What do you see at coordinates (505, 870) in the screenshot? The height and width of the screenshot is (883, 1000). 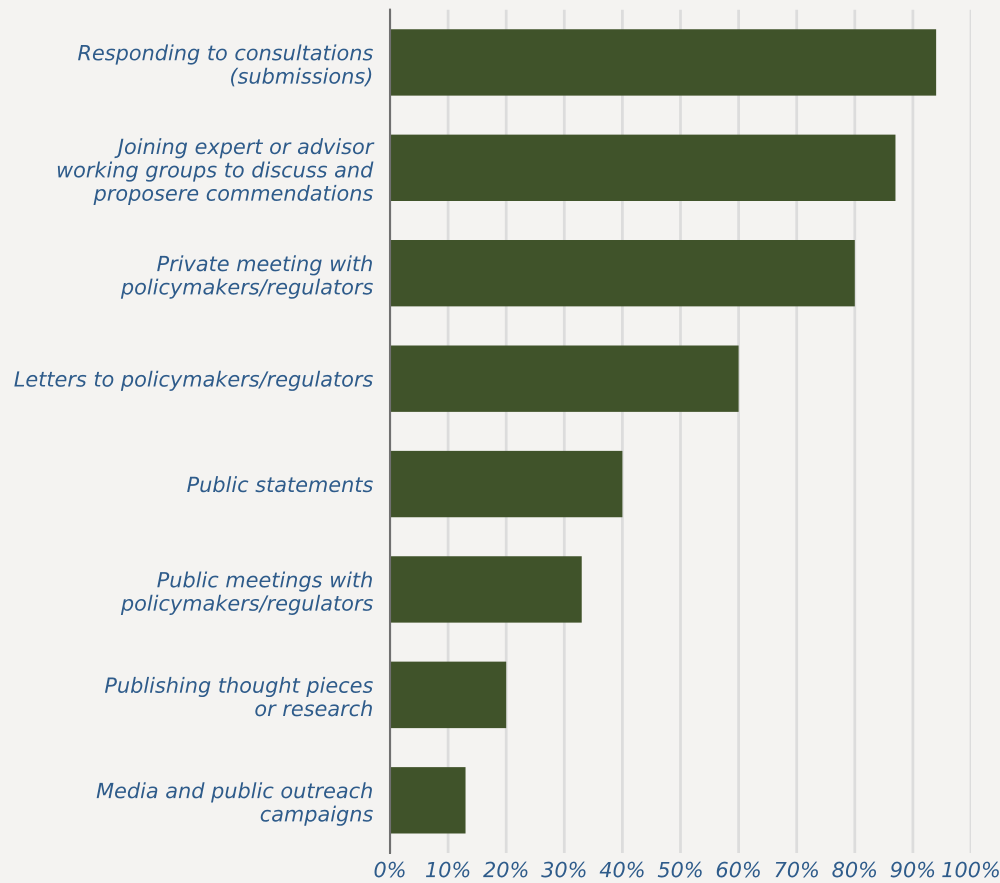 I see `x-tick-label: 20%` at bounding box center [505, 870].